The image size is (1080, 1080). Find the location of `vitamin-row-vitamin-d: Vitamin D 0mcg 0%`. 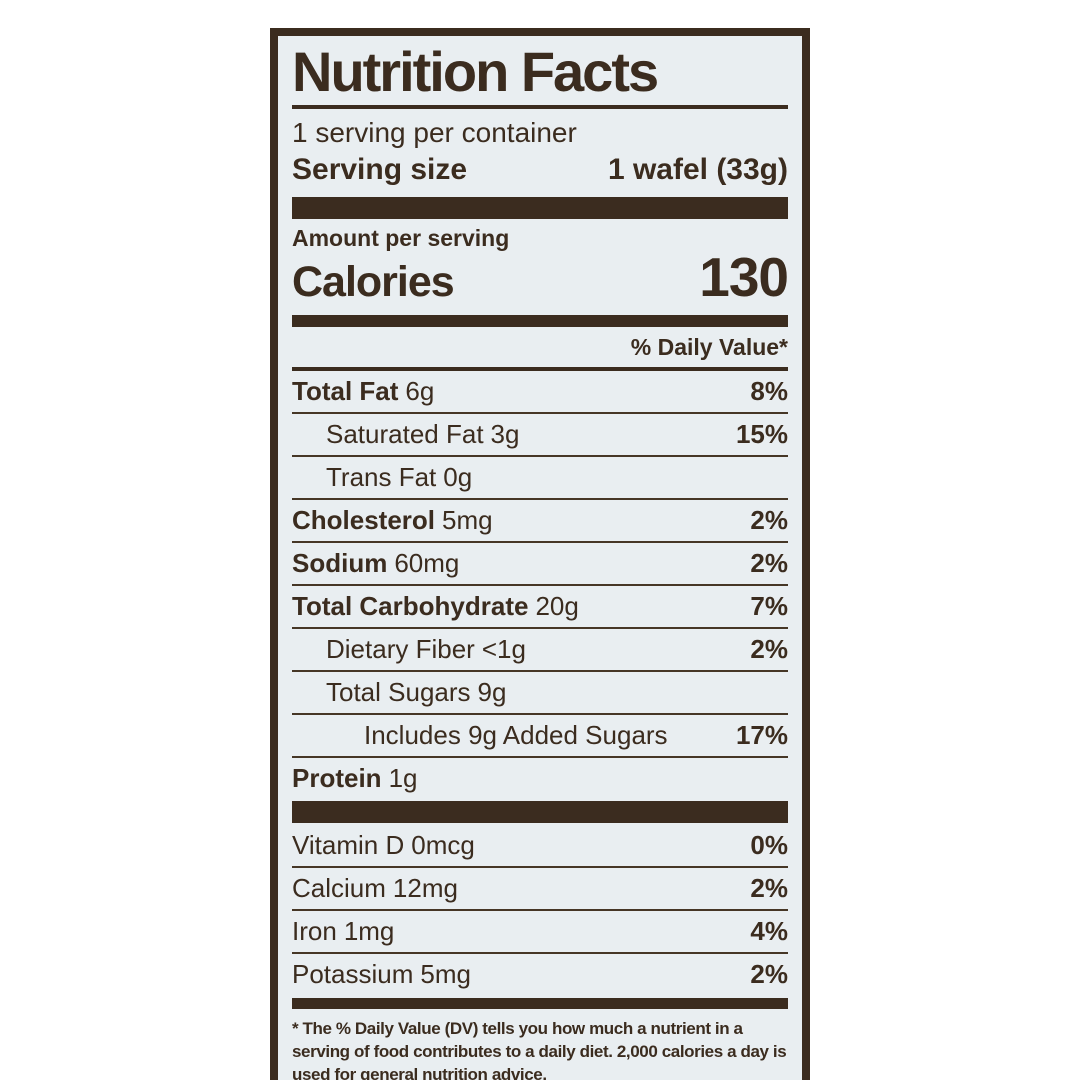

vitamin-row-vitamin-d: Vitamin D 0mcg 0% is located at coordinates (540, 845).